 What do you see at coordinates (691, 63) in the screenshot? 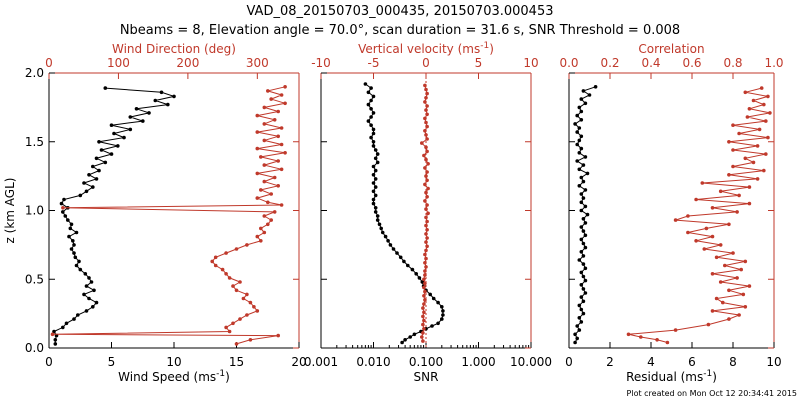
I see `top-tick-label: 0.6` at bounding box center [691, 63].